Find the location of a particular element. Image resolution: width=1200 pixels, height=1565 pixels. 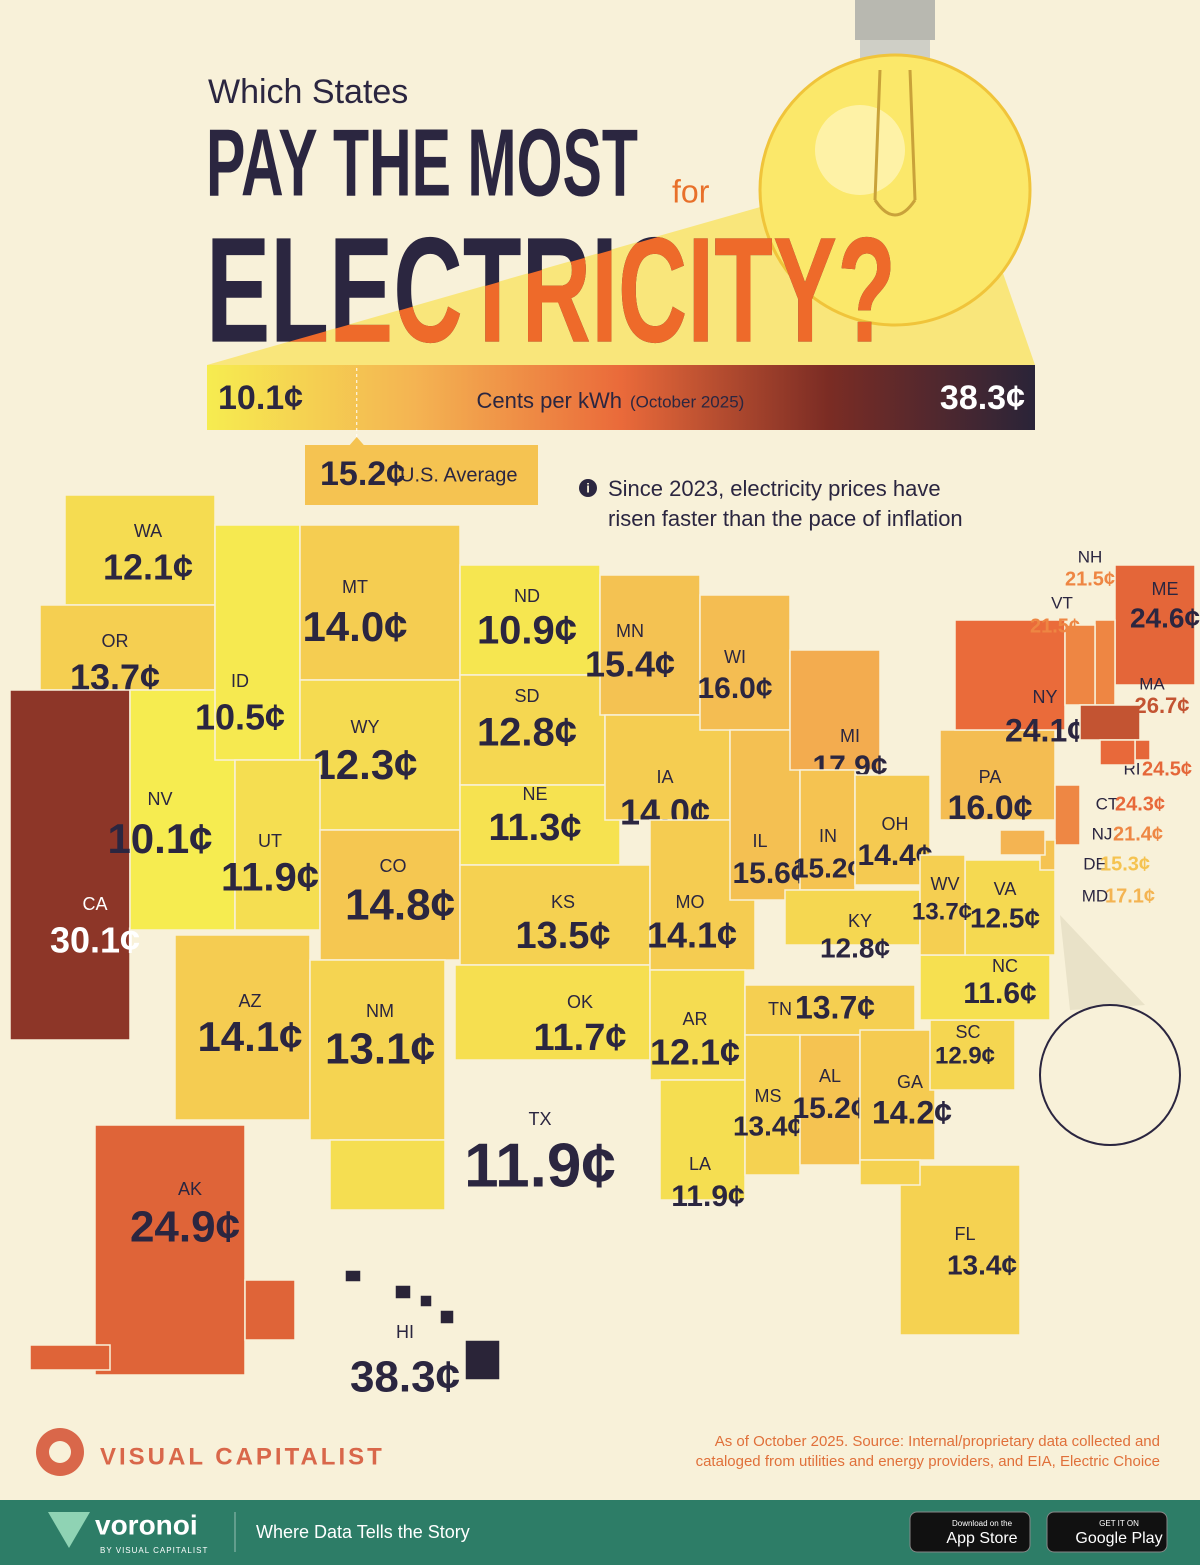

scale-max: 38.3¢ is located at coordinates (982, 398).